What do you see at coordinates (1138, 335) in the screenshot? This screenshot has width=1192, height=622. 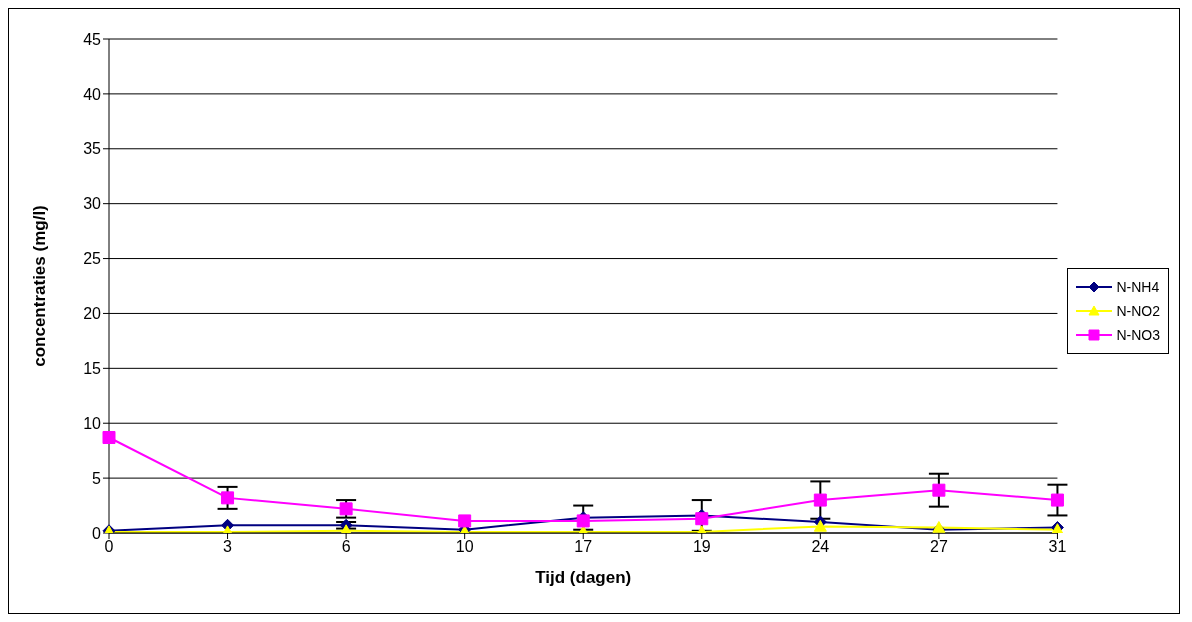 I see `legend-label: N-NO3` at bounding box center [1138, 335].